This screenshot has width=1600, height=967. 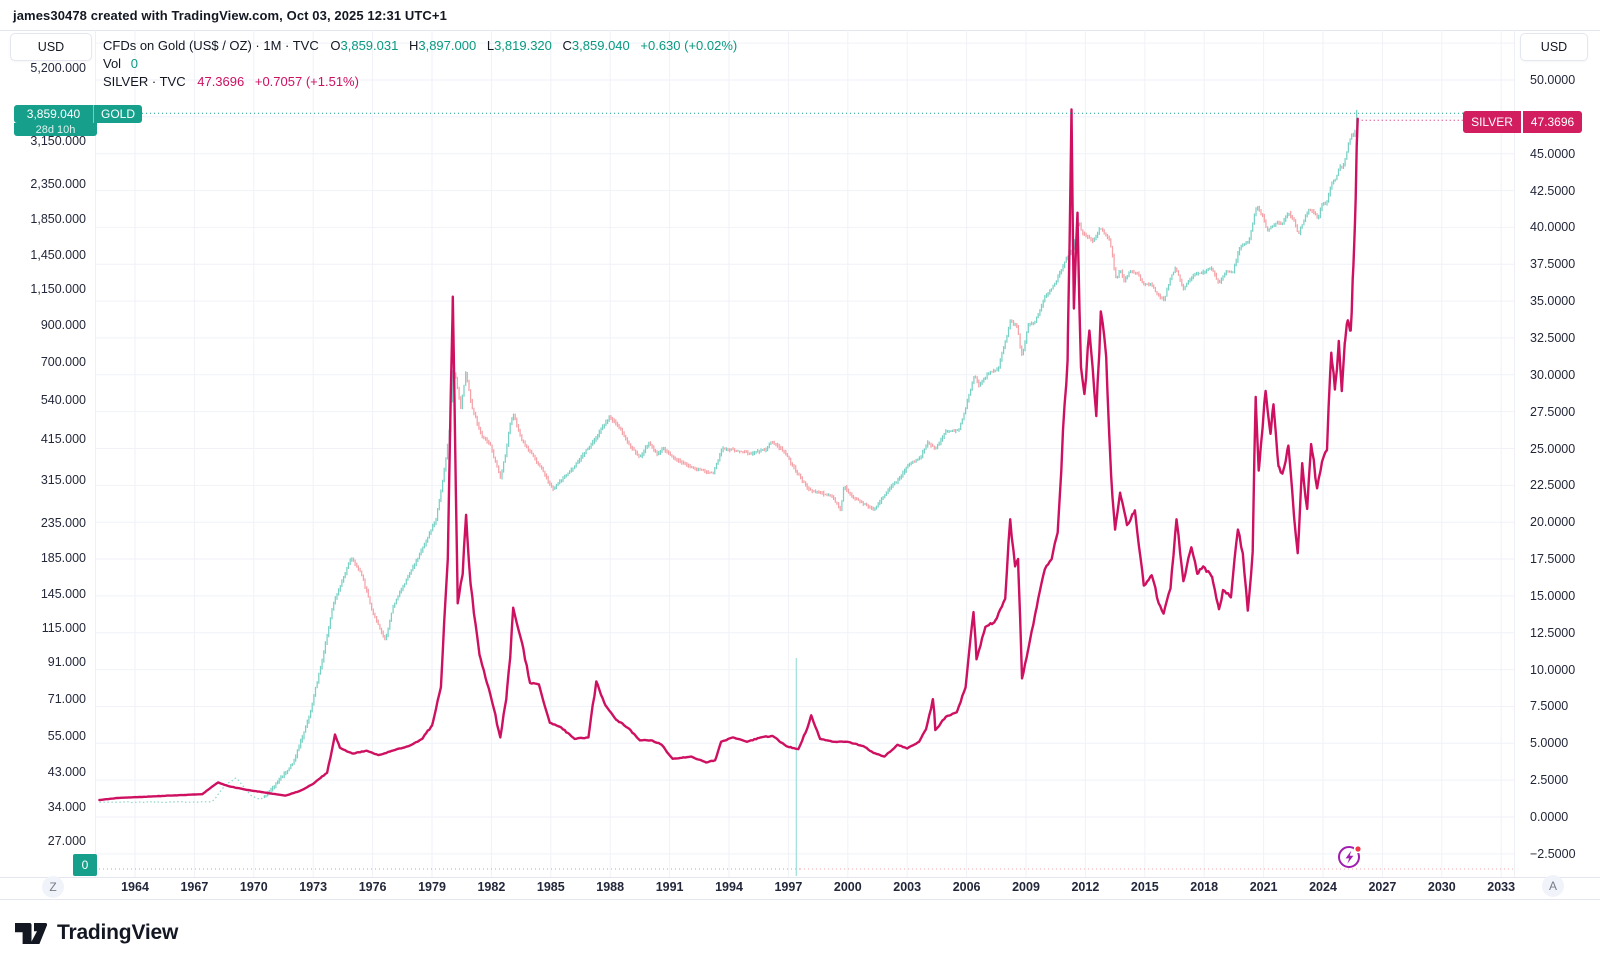 What do you see at coordinates (567, 45) in the screenshot?
I see `close-key: C` at bounding box center [567, 45].